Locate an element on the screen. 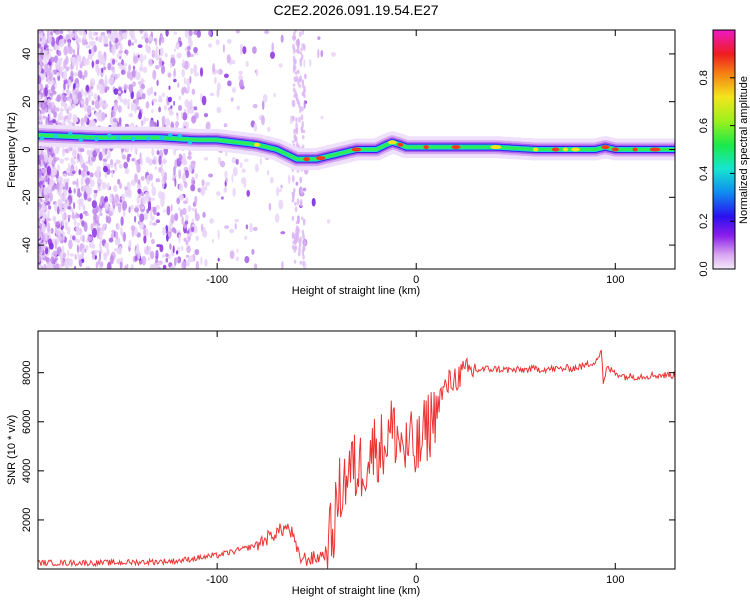 The image size is (750, 600). y-tick-label: -20 is located at coordinates (27, 197).